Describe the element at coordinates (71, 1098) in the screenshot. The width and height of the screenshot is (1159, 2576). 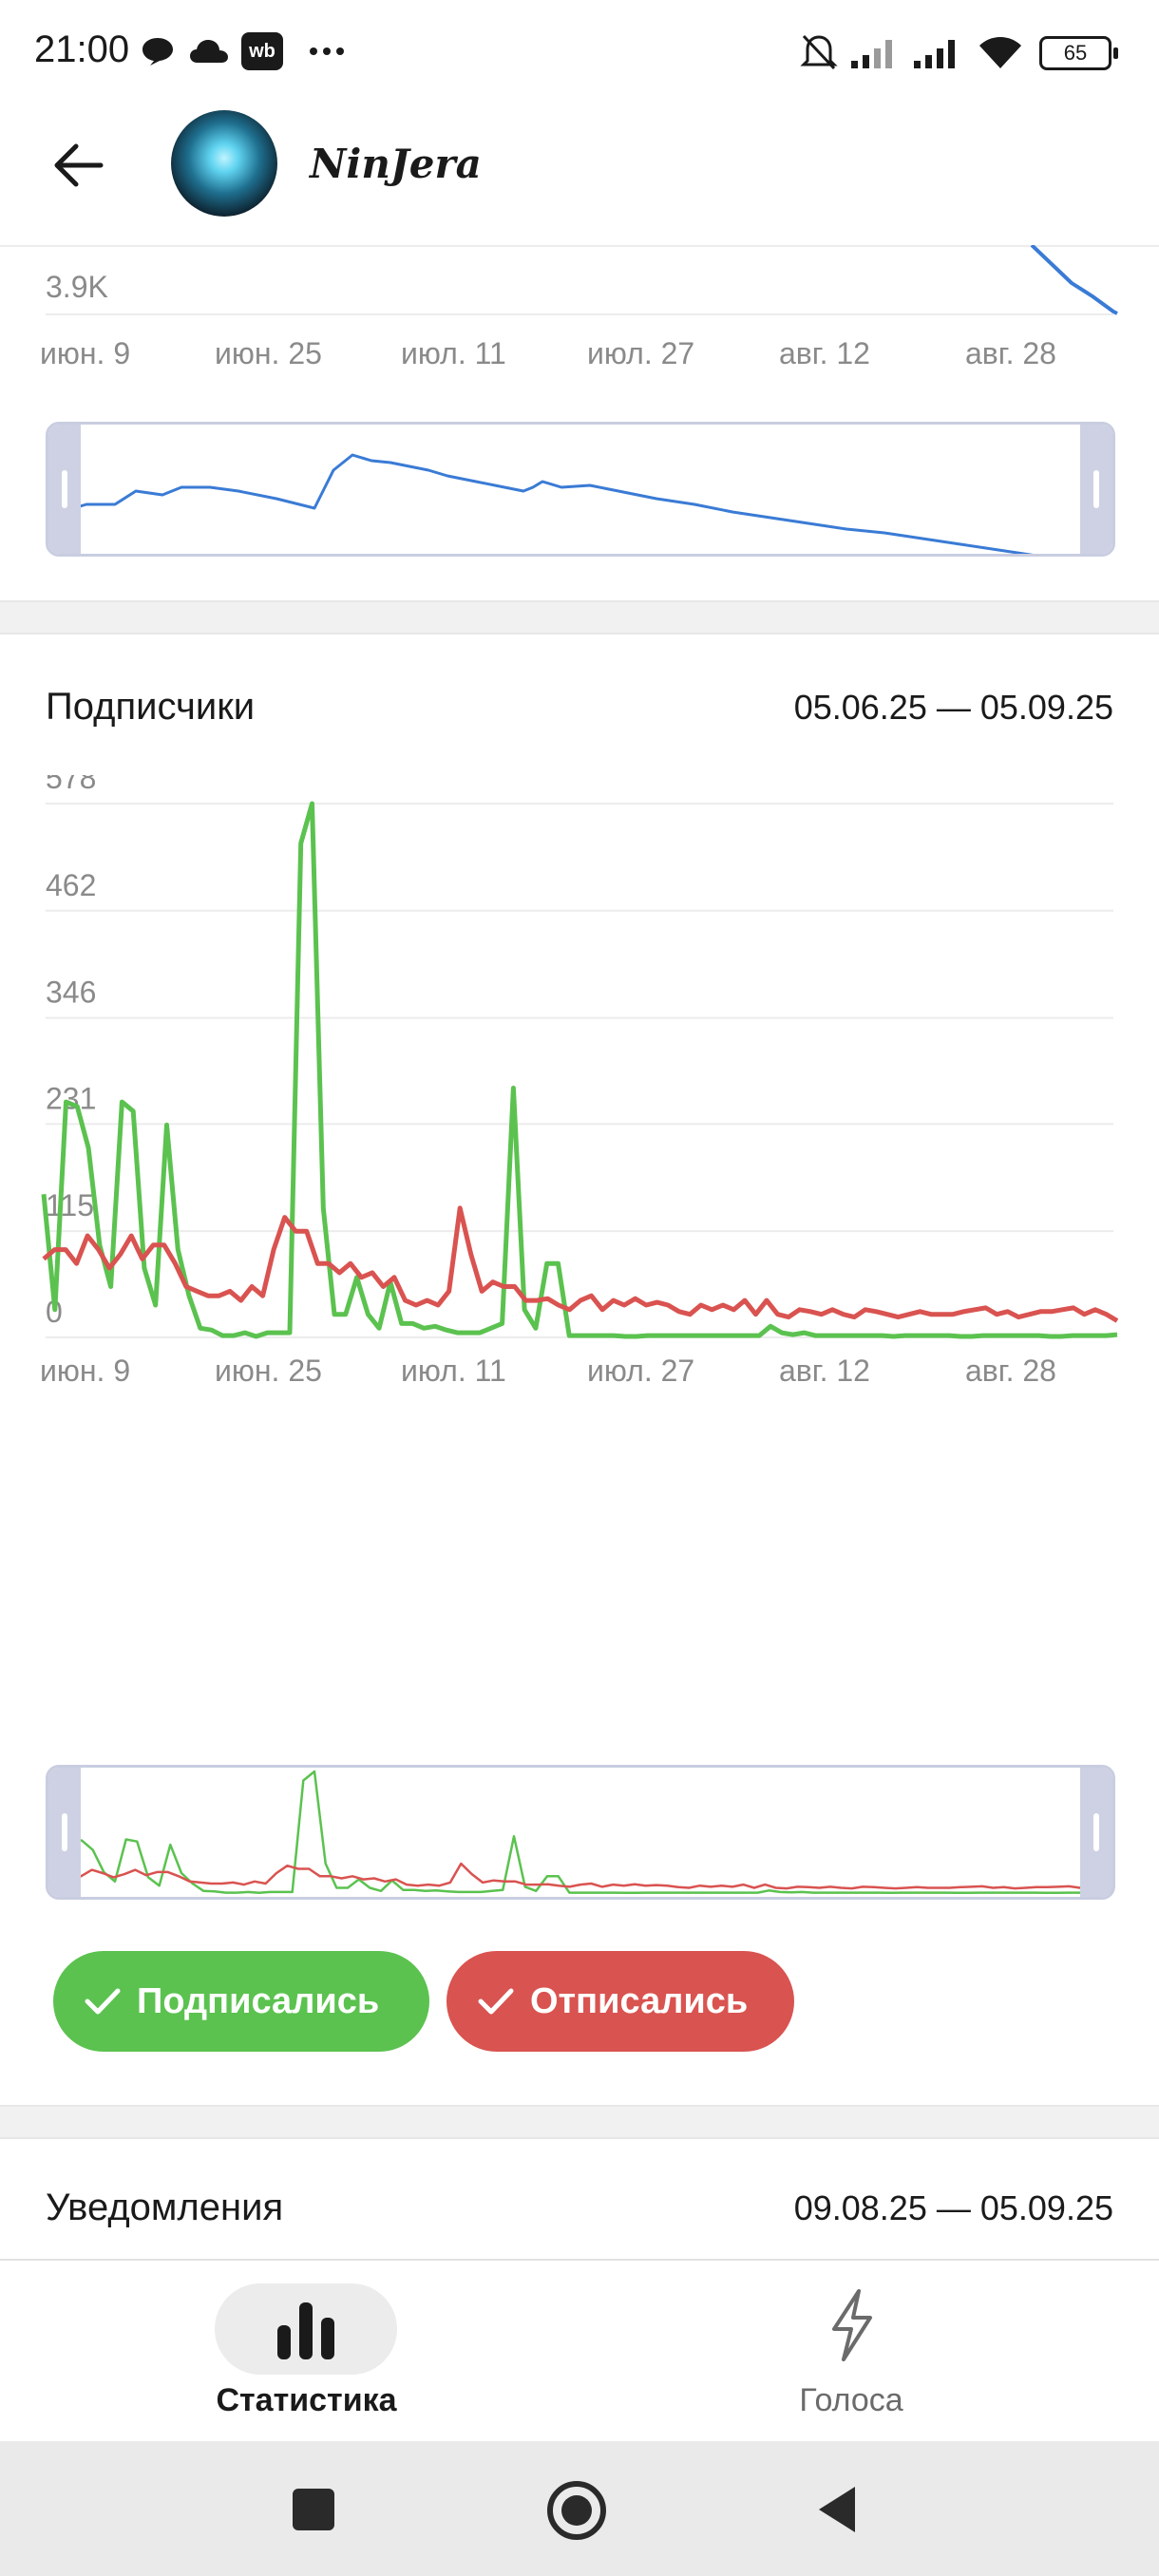
I see `y-tick-label: 231` at that location.